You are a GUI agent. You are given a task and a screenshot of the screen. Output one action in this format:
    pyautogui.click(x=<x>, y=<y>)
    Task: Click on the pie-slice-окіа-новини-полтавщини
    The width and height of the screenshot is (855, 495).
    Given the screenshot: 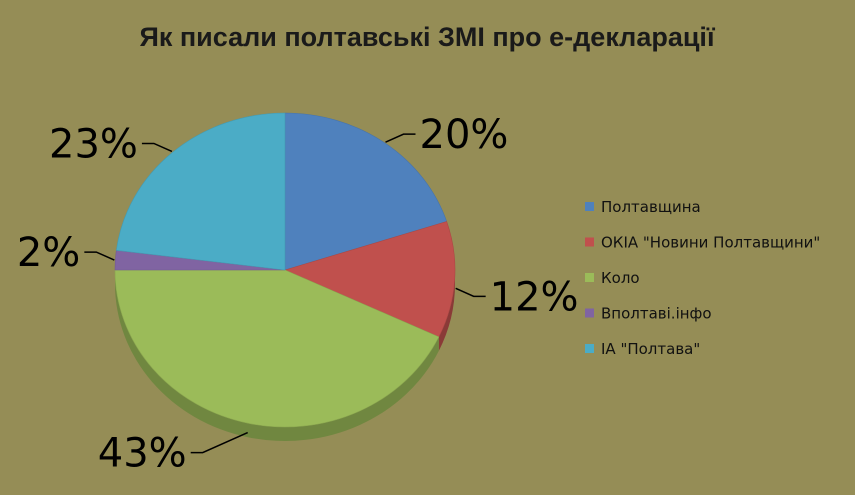 What is the action you would take?
    pyautogui.click(x=370, y=279)
    